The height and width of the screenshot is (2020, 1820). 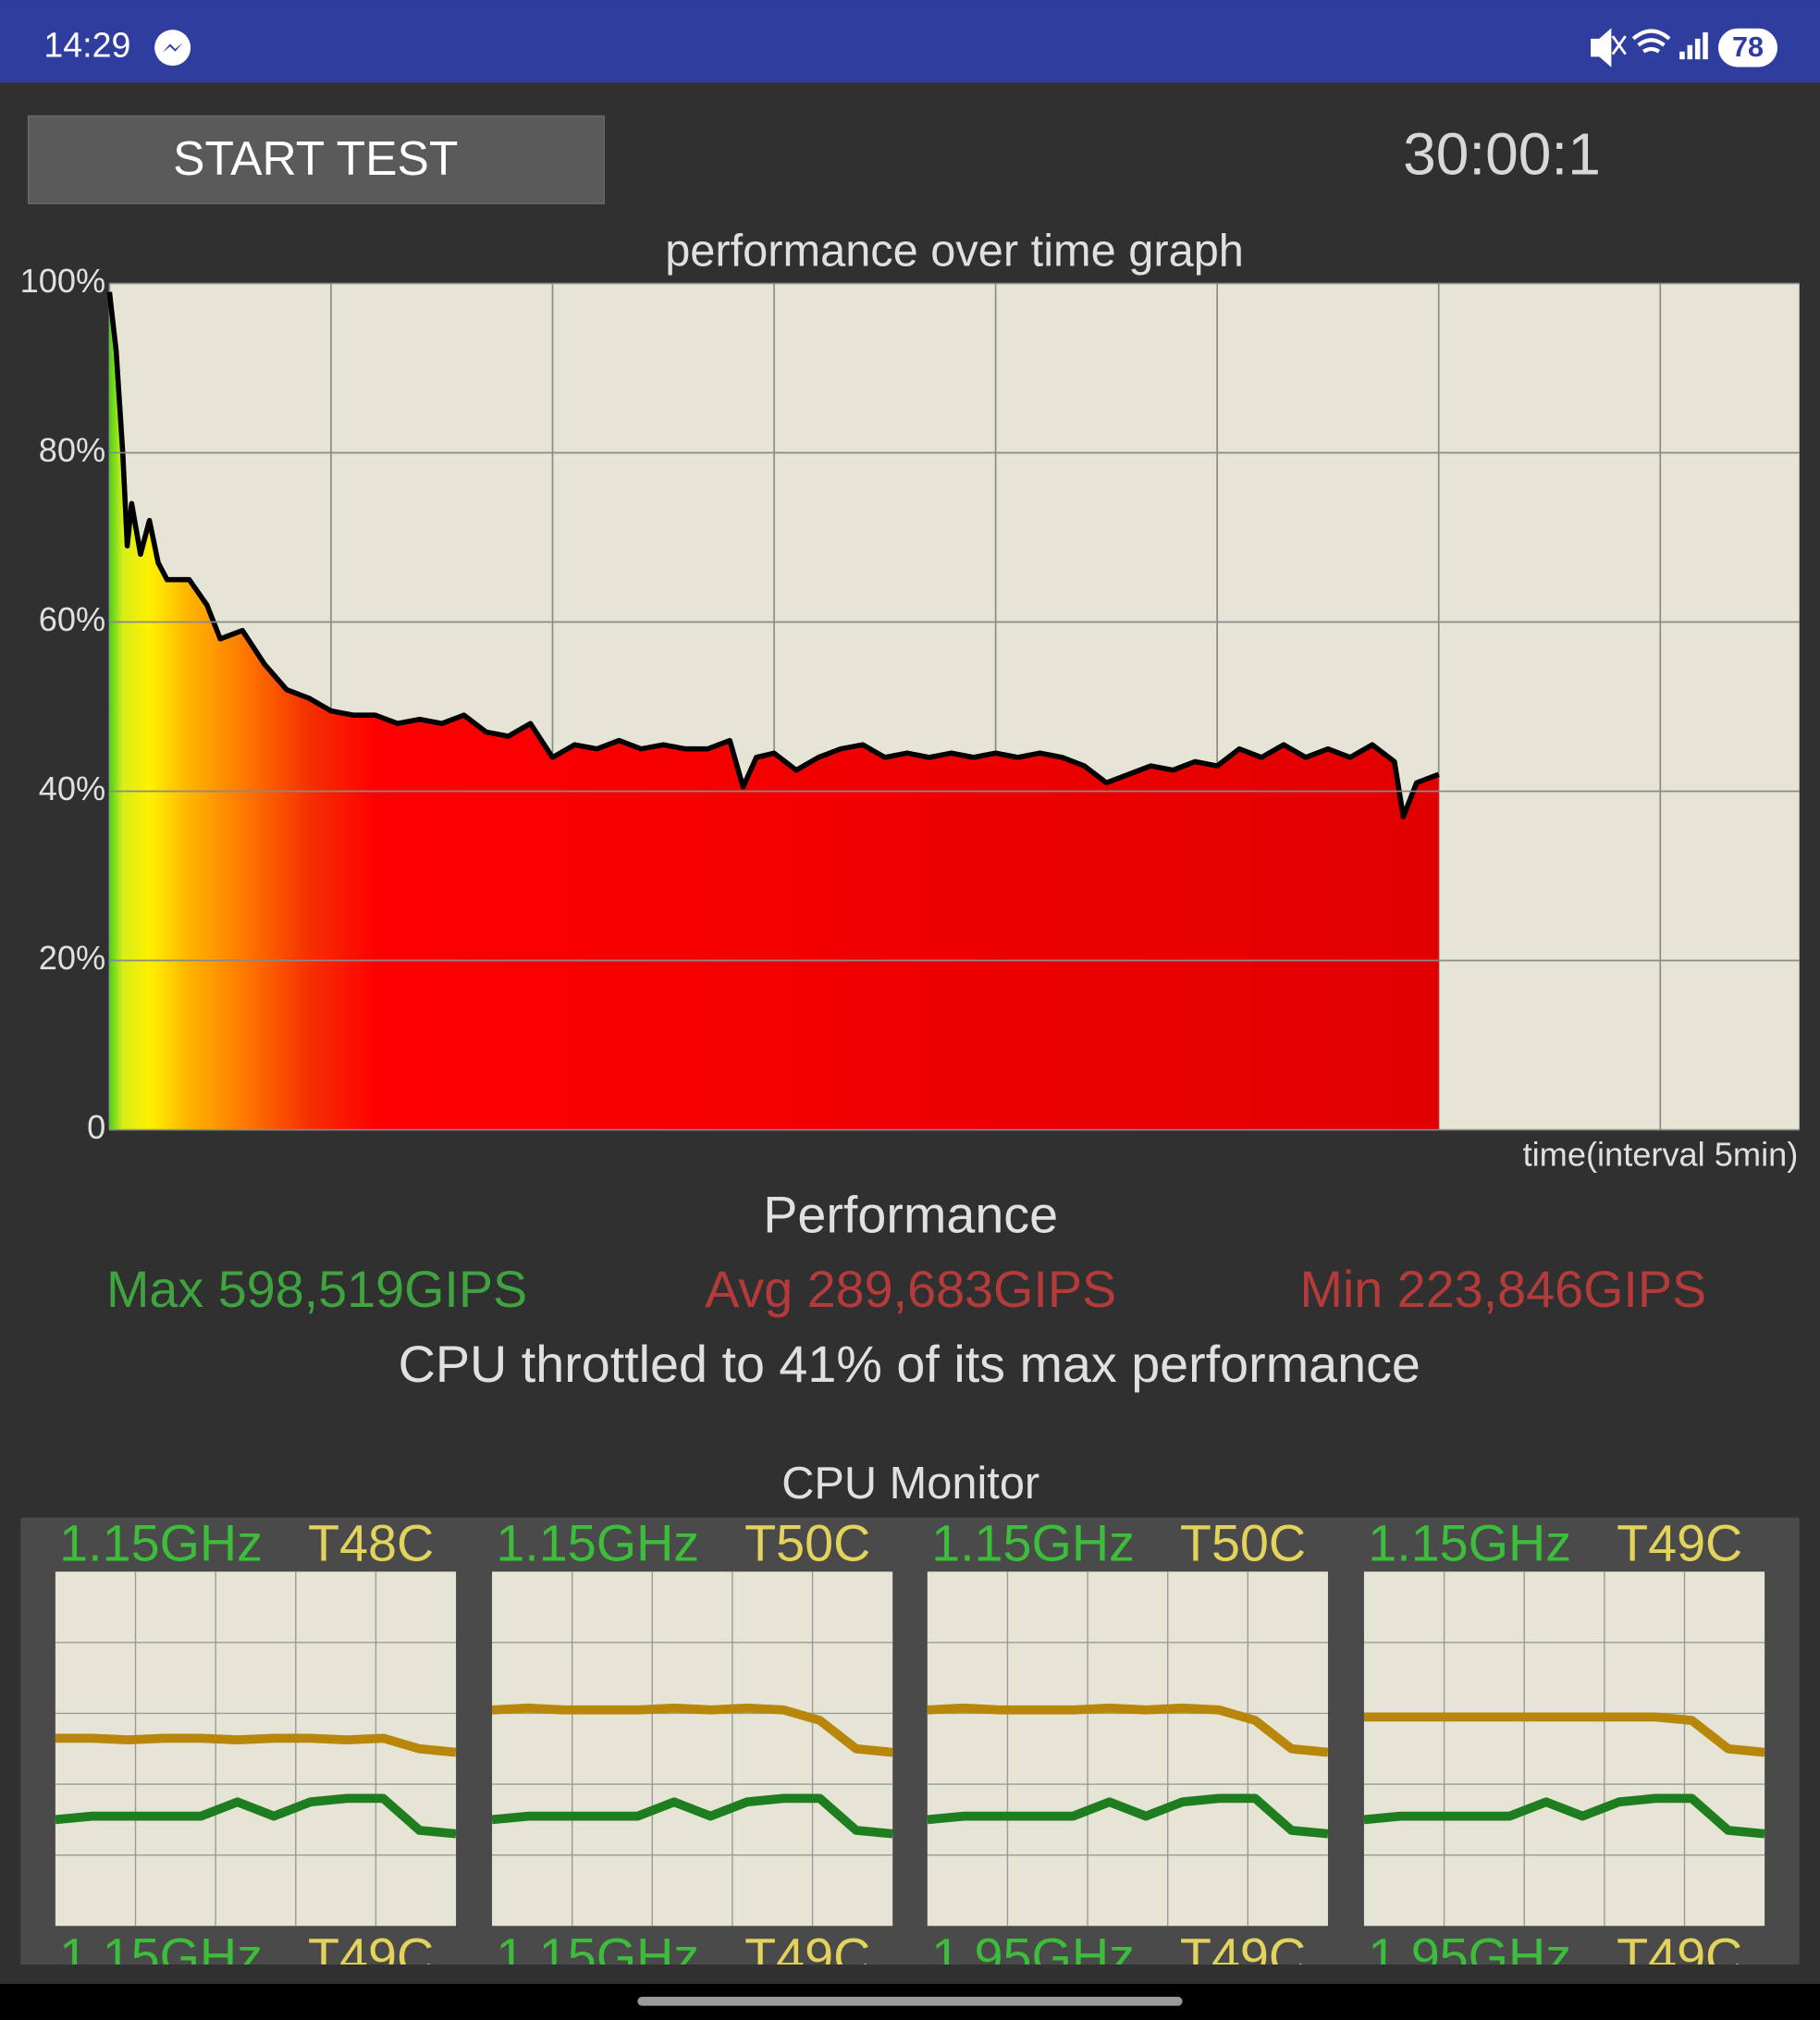 I want to click on mute-icon, so click(x=1609, y=48).